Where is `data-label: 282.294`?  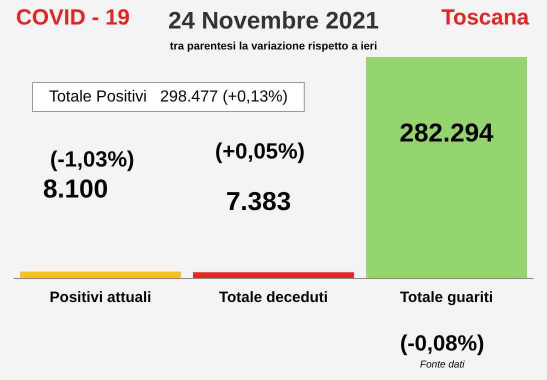
data-label: 282.294 is located at coordinates (447, 133).